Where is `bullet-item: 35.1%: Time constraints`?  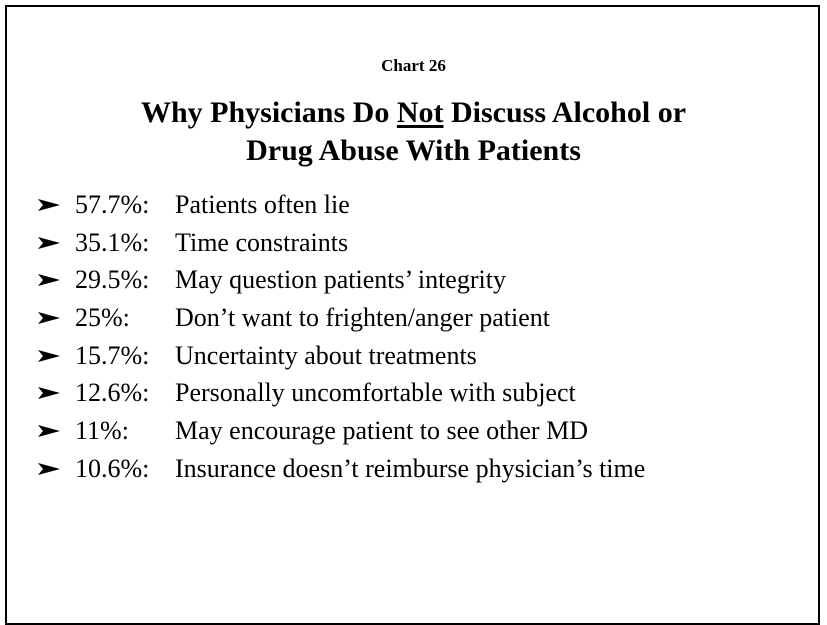 bullet-item: 35.1%: Time constraints is located at coordinates (428, 243).